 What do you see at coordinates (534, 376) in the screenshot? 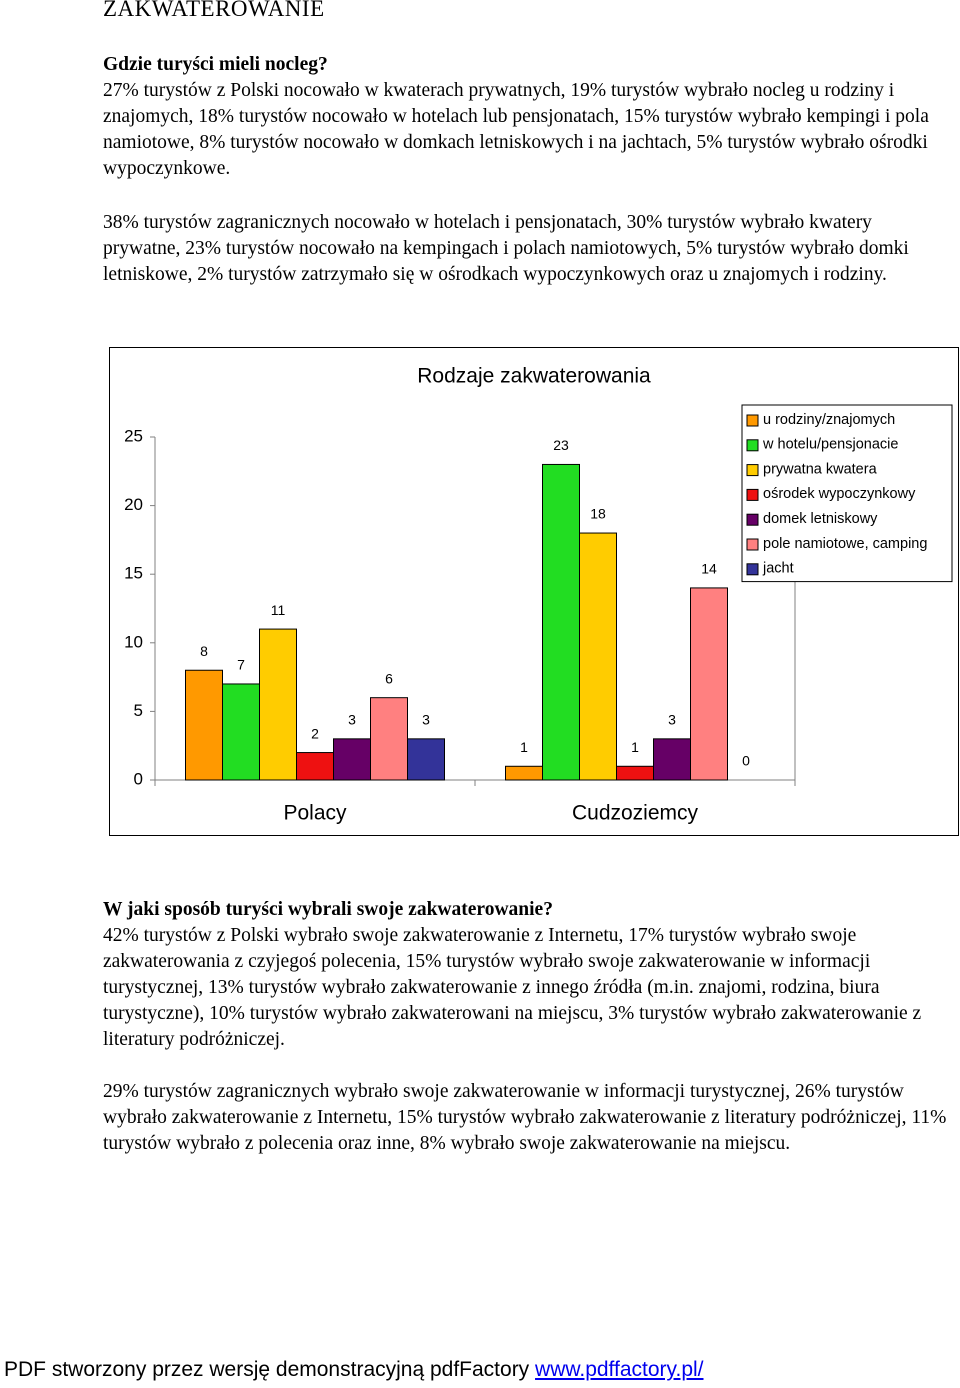
I see `chart-title: Rodzaje zakwaterowania` at bounding box center [534, 376].